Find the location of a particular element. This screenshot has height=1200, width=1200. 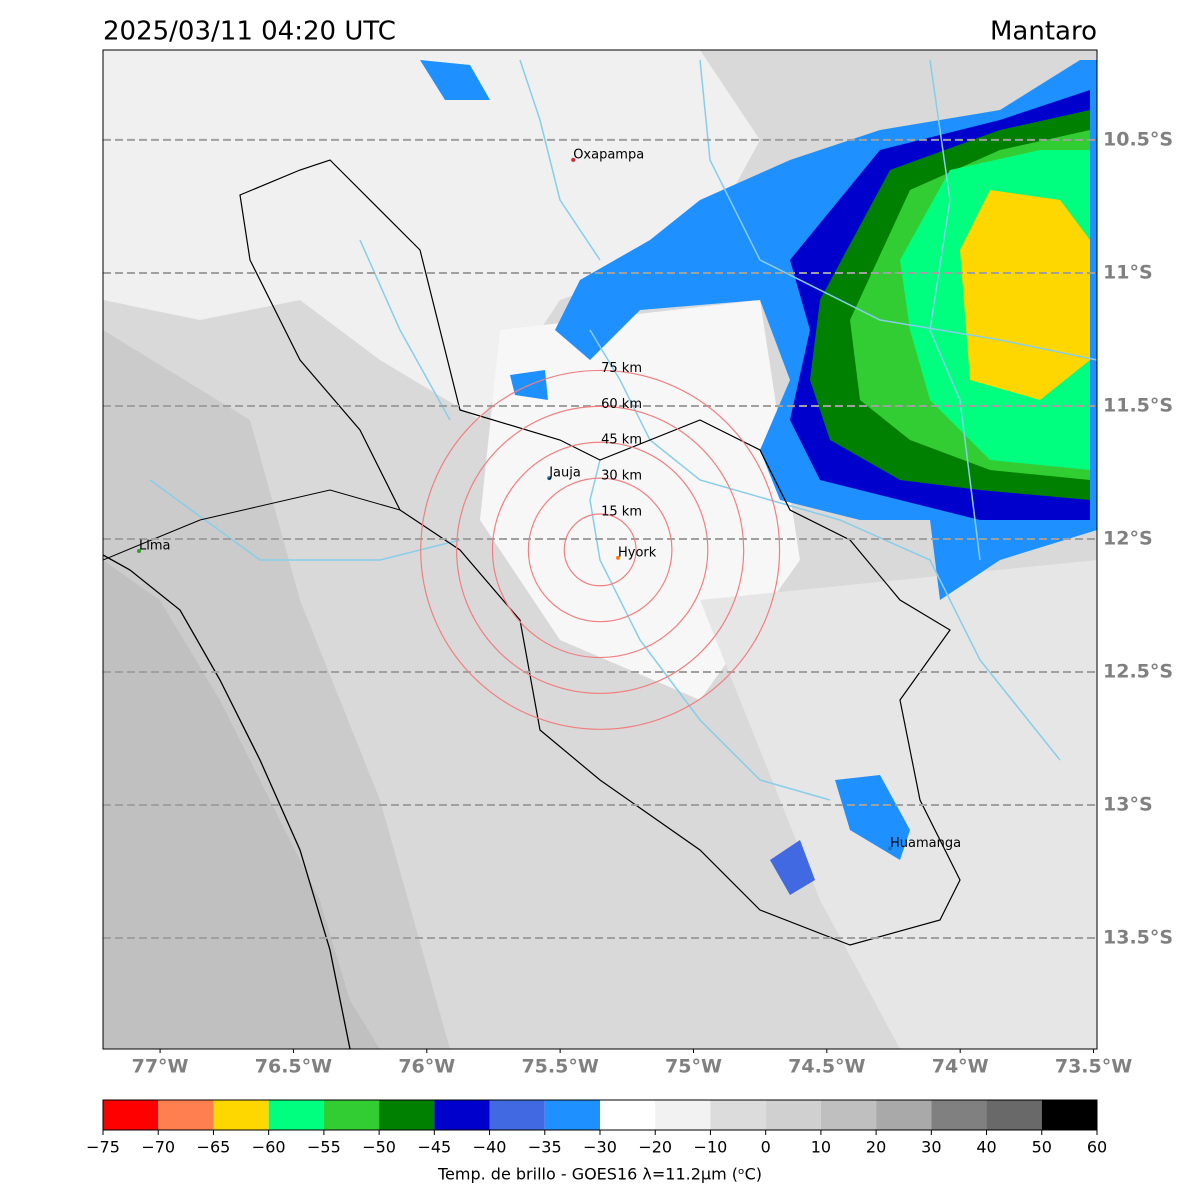

lon-tick-label: 73.5°W is located at coordinates (1093, 1067).